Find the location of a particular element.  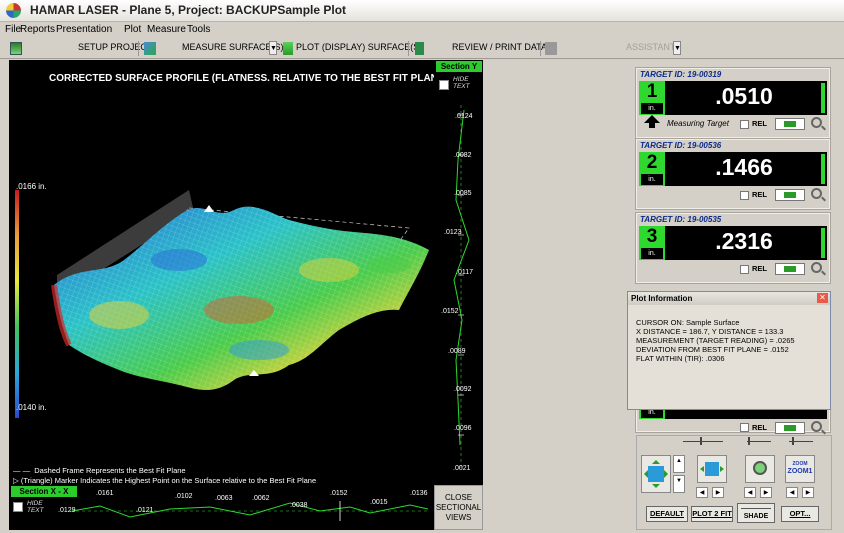

zoom1-left-button: ◀ is located at coordinates (792, 492).